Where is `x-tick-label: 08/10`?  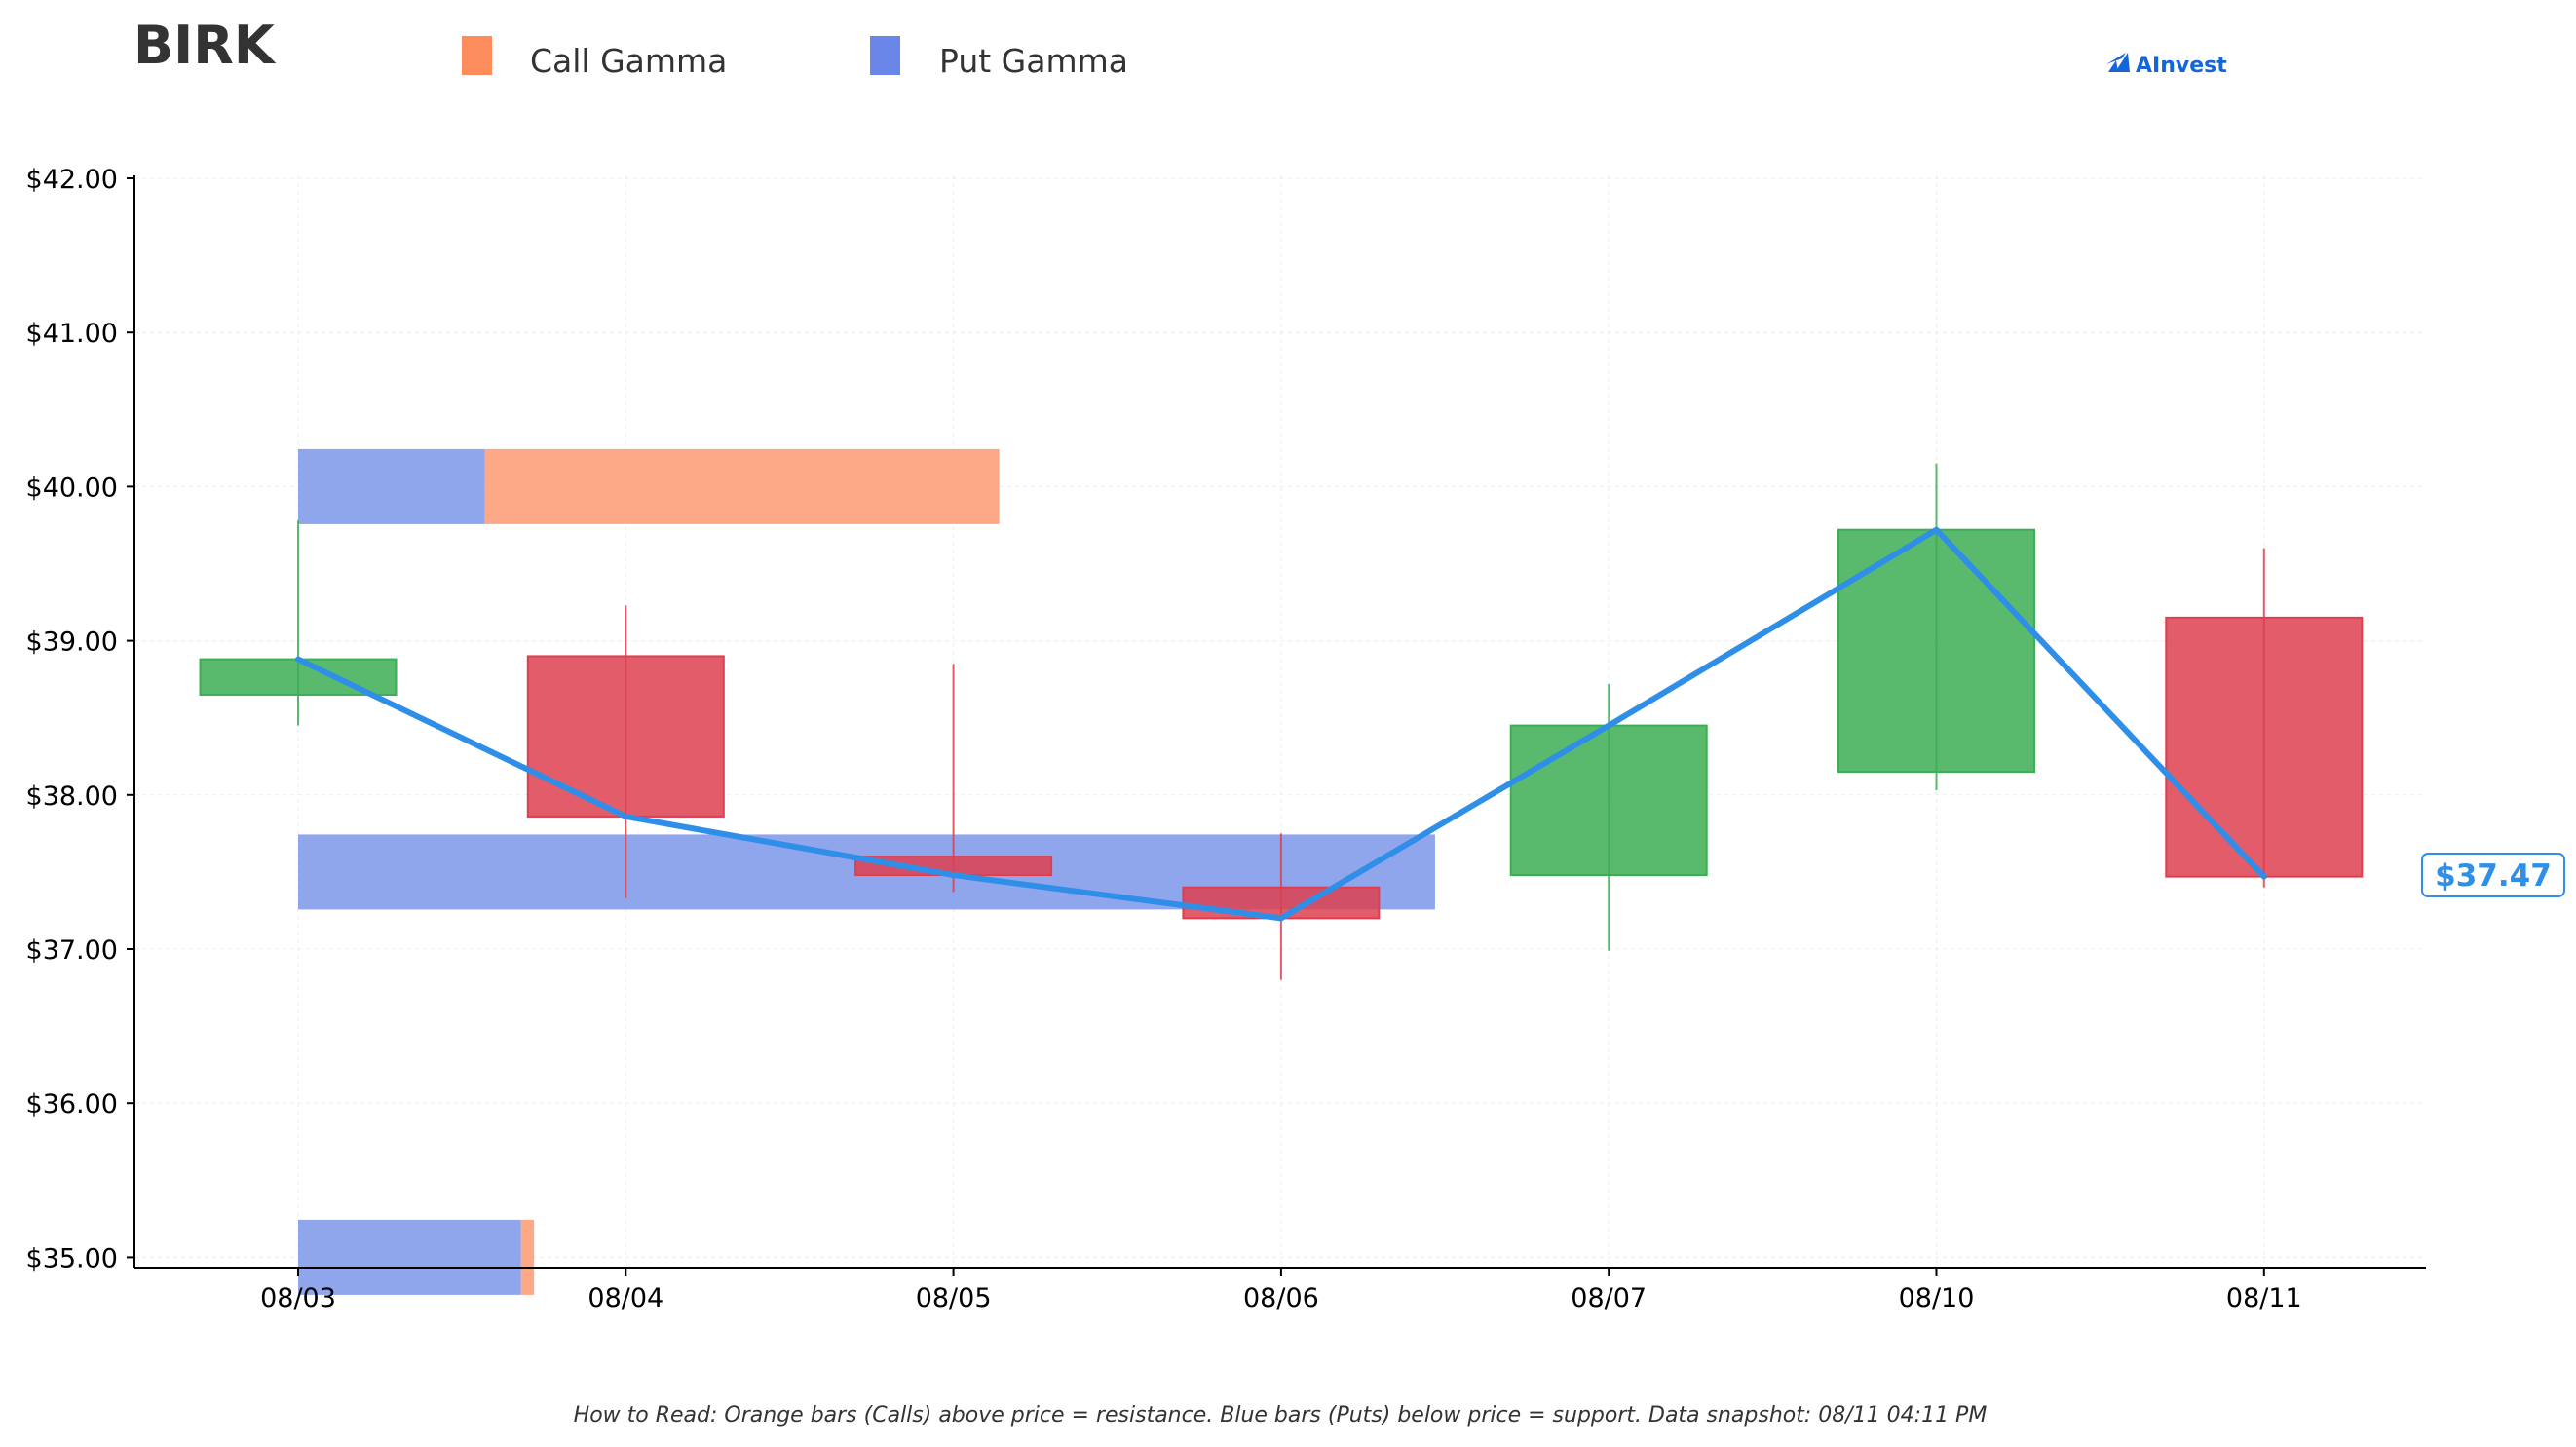
x-tick-label: 08/10 is located at coordinates (1937, 1298).